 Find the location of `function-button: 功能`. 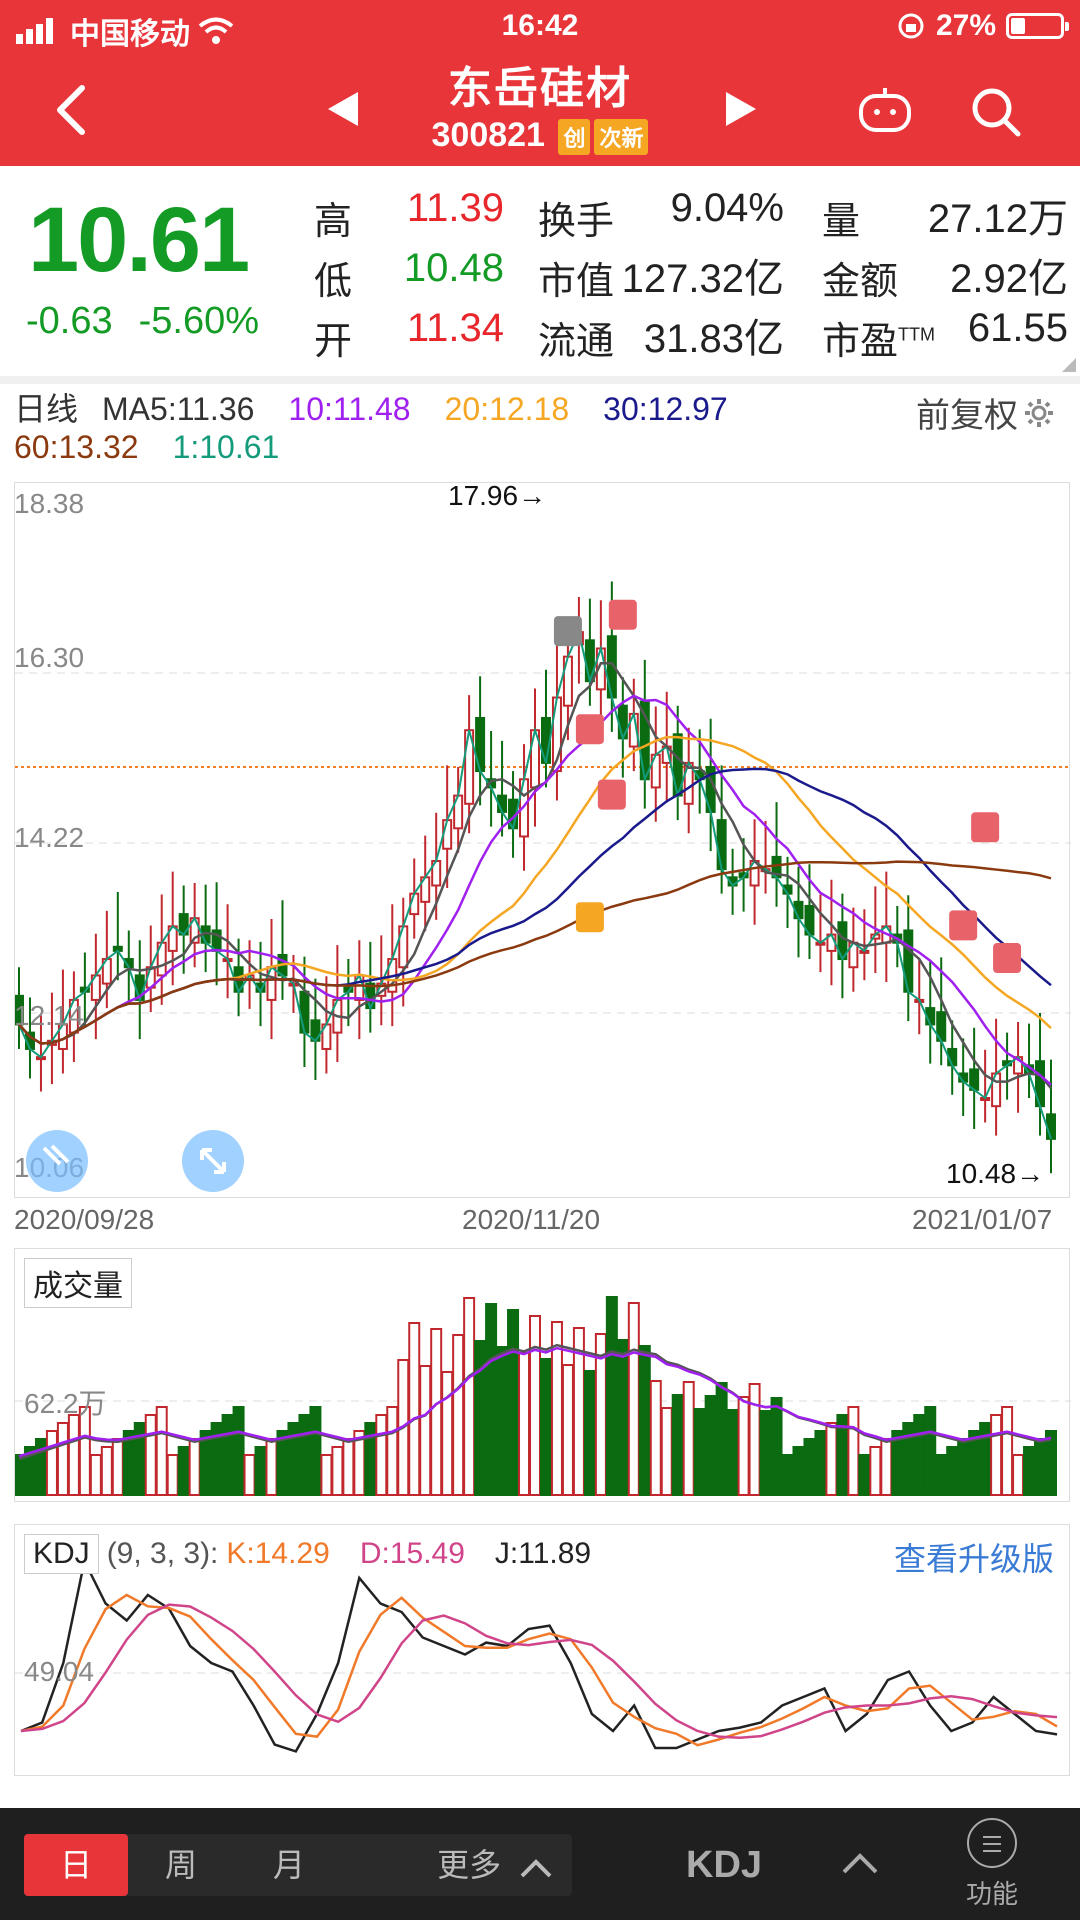

function-button: 功能 is located at coordinates (992, 1864).